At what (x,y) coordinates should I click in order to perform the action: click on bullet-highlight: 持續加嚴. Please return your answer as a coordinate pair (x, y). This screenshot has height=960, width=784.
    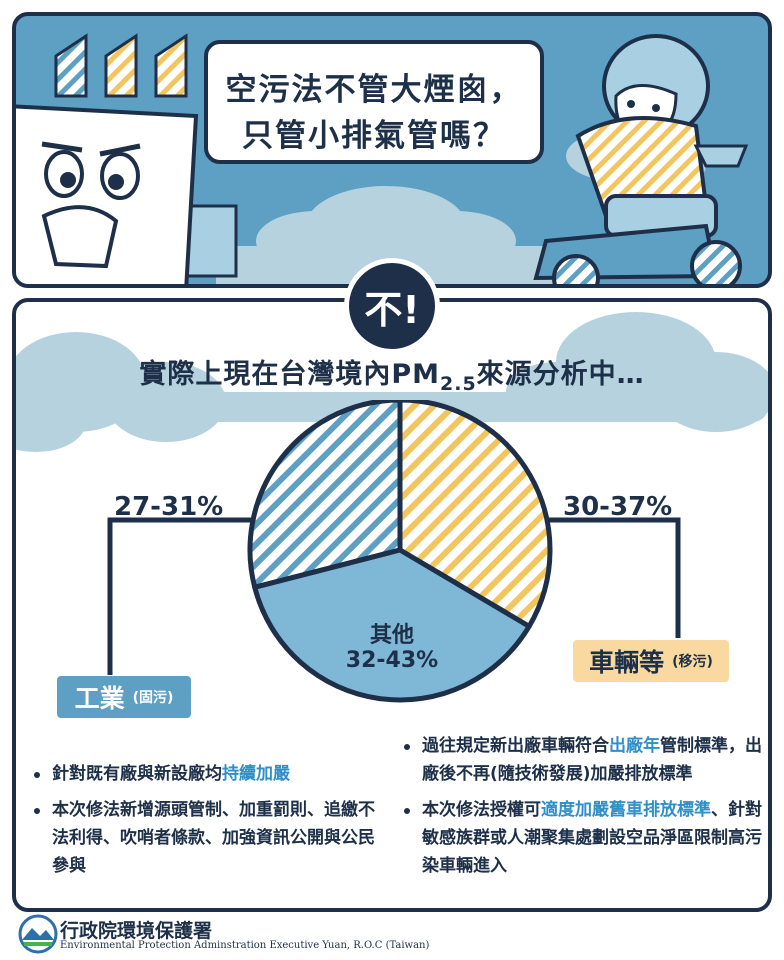
    Looking at the image, I should click on (256, 774).